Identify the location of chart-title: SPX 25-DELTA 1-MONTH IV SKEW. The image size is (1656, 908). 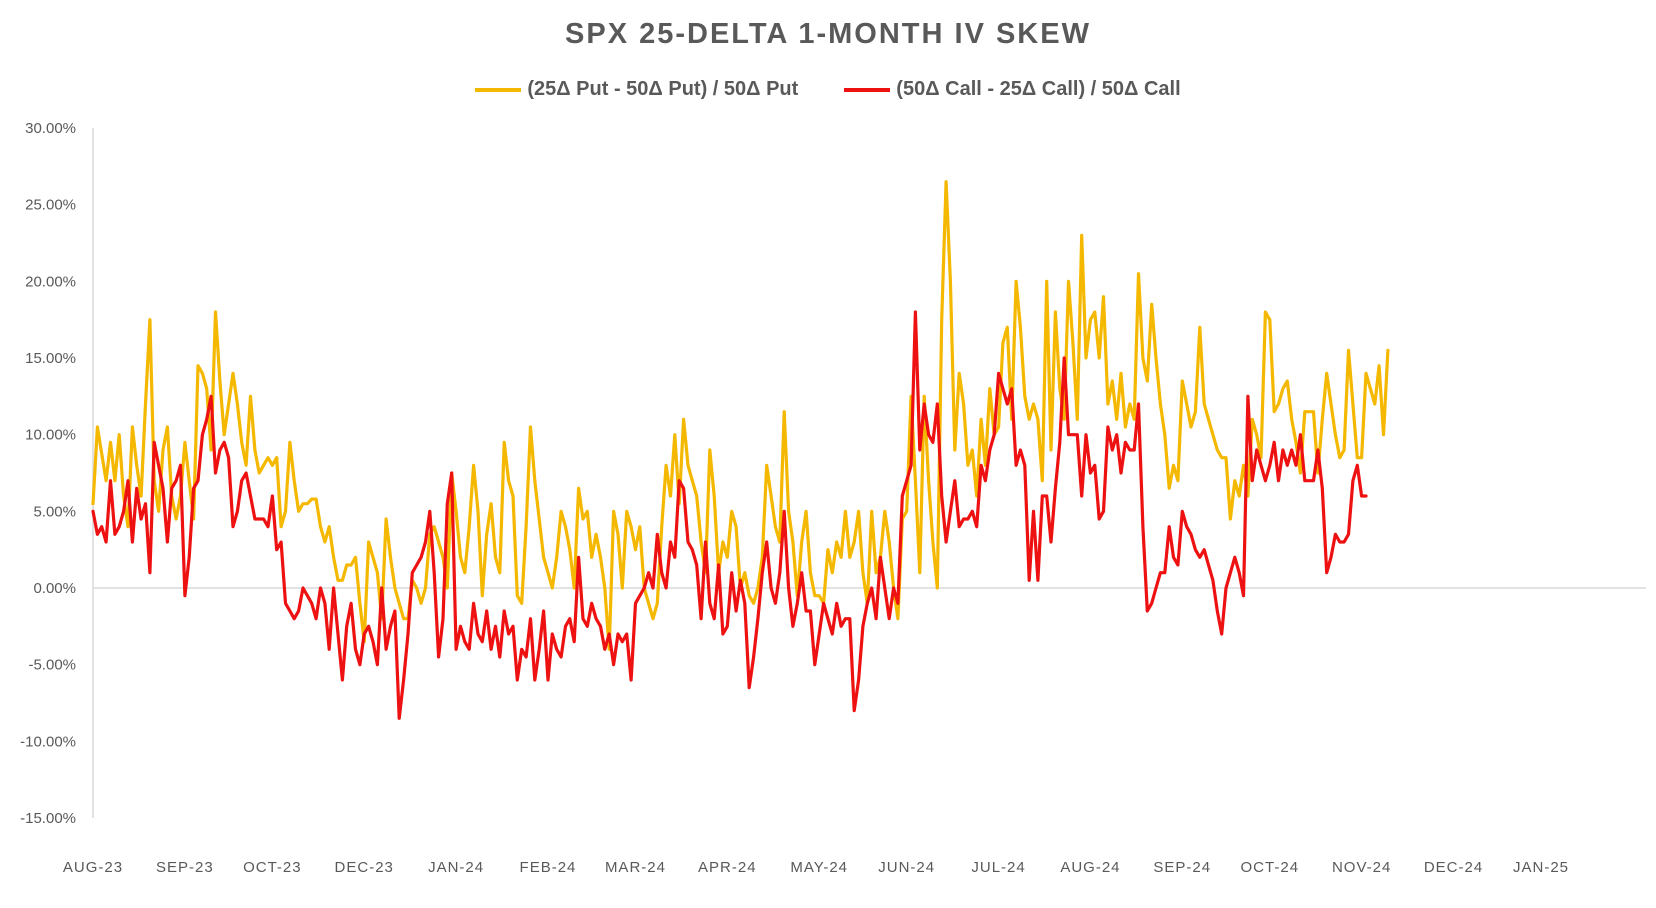
(828, 34).